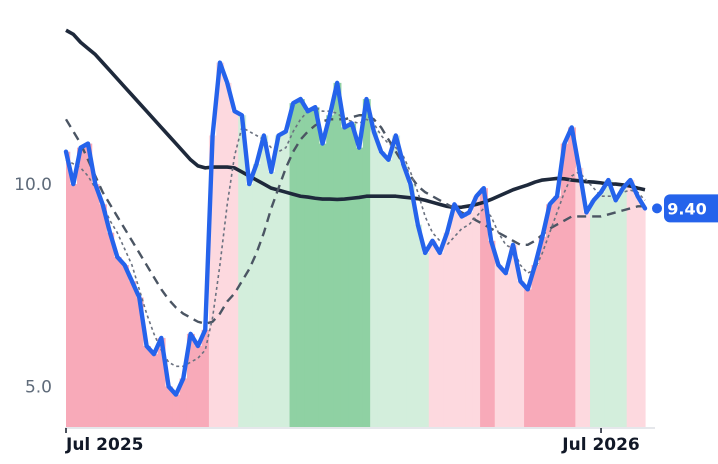 This screenshot has width=718, height=464. Describe the element at coordinates (33, 185) in the screenshot. I see `y-tick-label: 10.0` at that location.